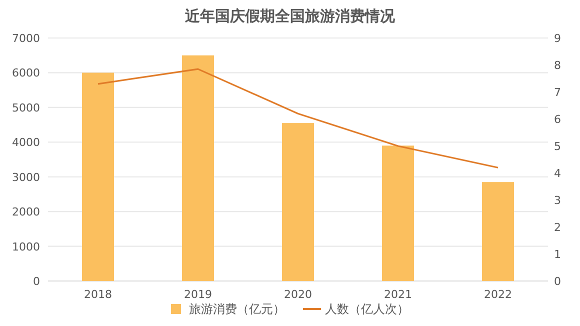 The height and width of the screenshot is (326, 580). I want to click on y2-tick-label: 4, so click(557, 173).